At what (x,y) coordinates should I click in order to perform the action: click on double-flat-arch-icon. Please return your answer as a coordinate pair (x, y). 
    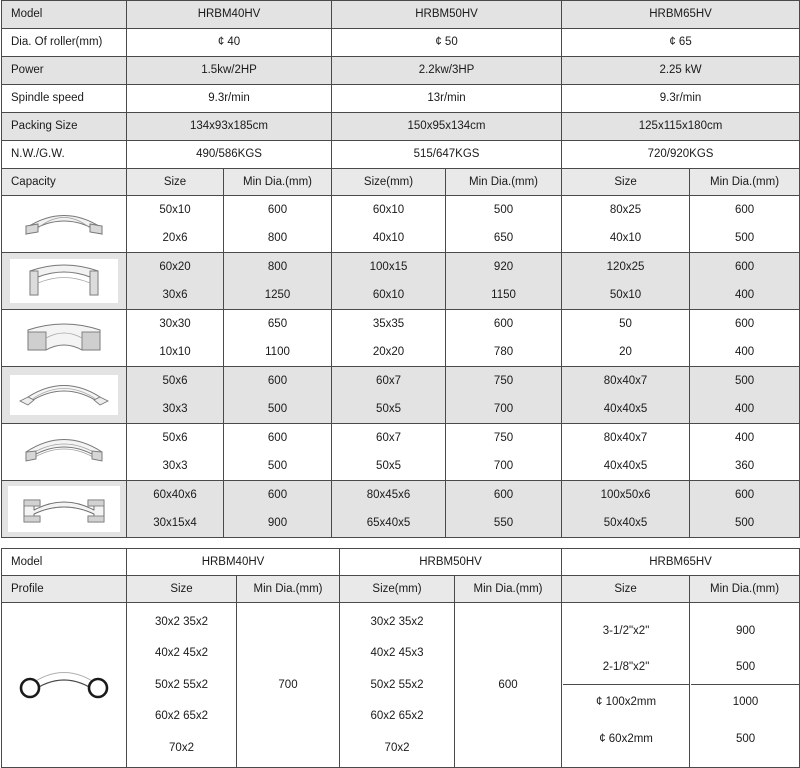
    Looking at the image, I should click on (64, 452).